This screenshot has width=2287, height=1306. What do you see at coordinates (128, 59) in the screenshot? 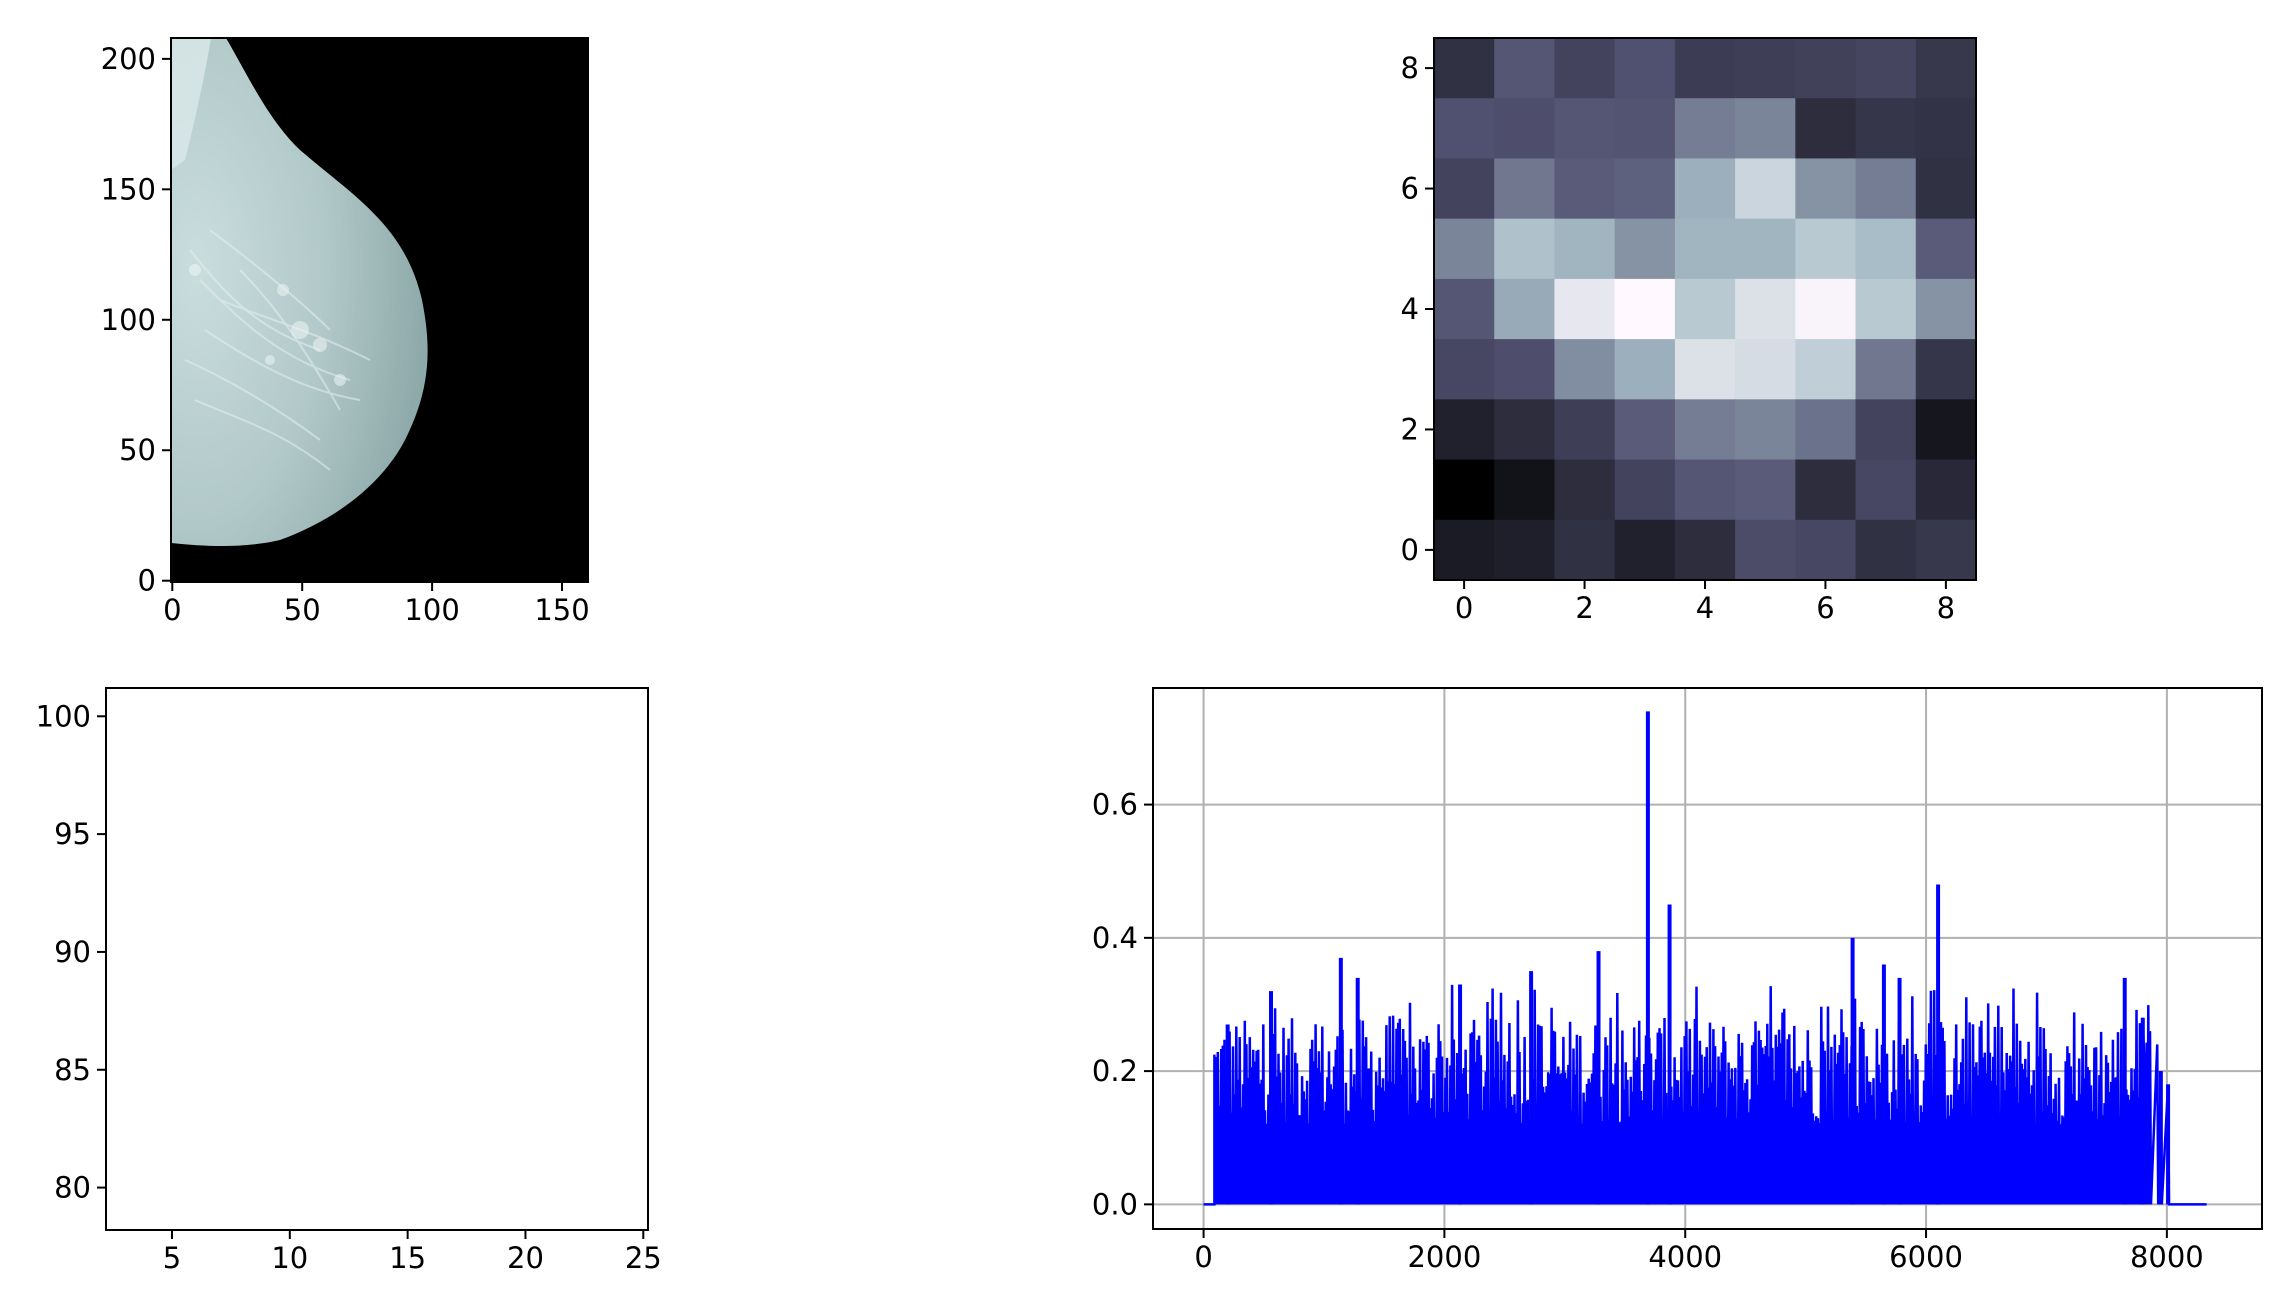
I see `mammogram-y-tick-label: 200` at bounding box center [128, 59].